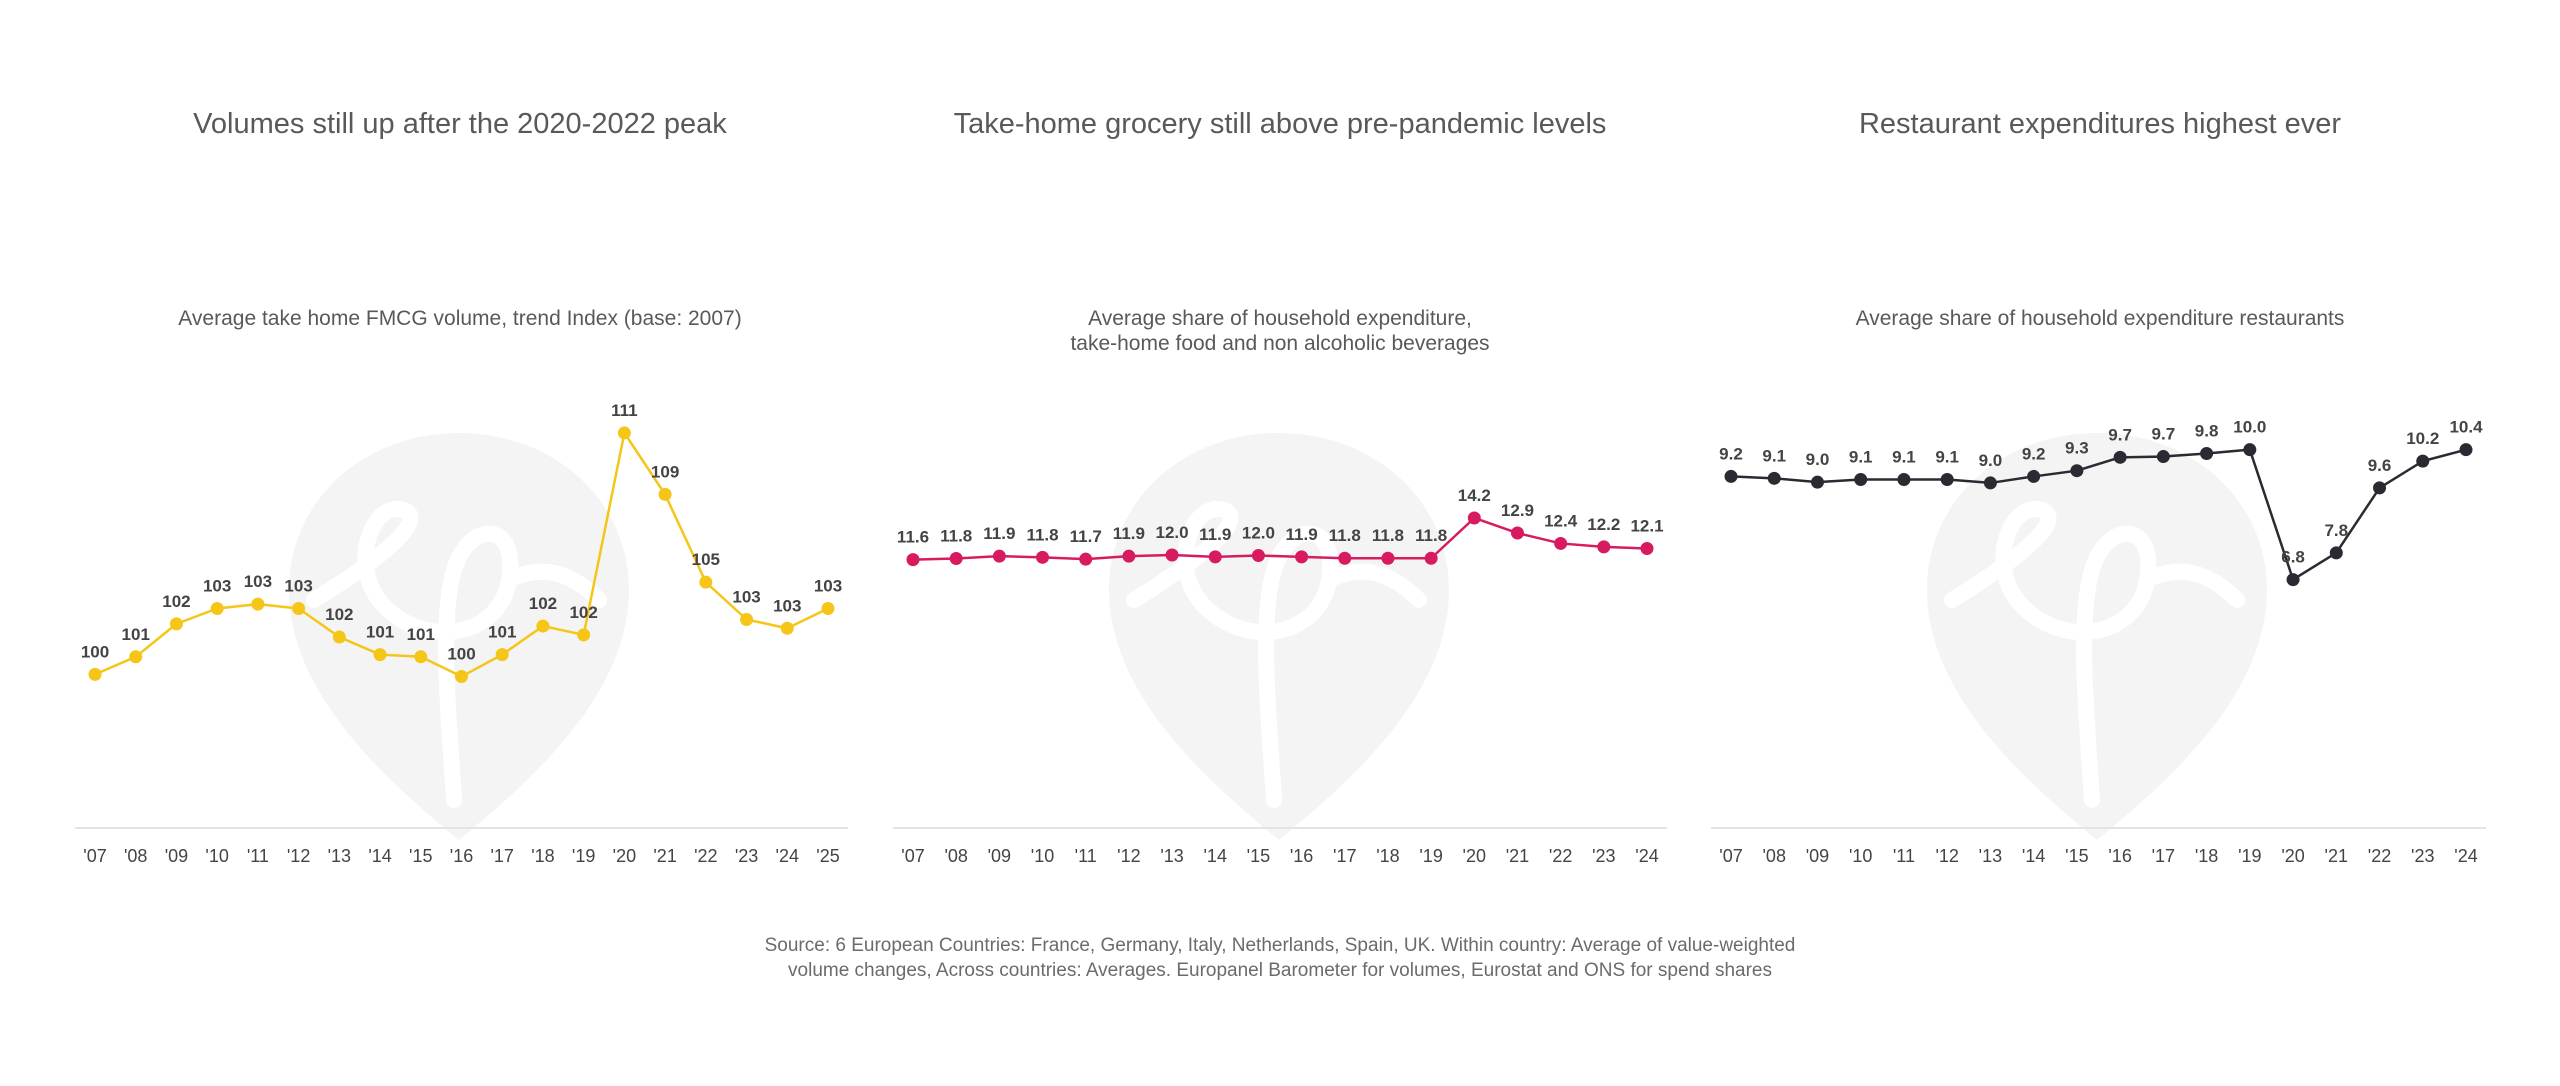 The width and height of the screenshot is (2560, 1086). Describe the element at coordinates (1517, 510) in the screenshot. I see `data-label: 12.9` at that location.